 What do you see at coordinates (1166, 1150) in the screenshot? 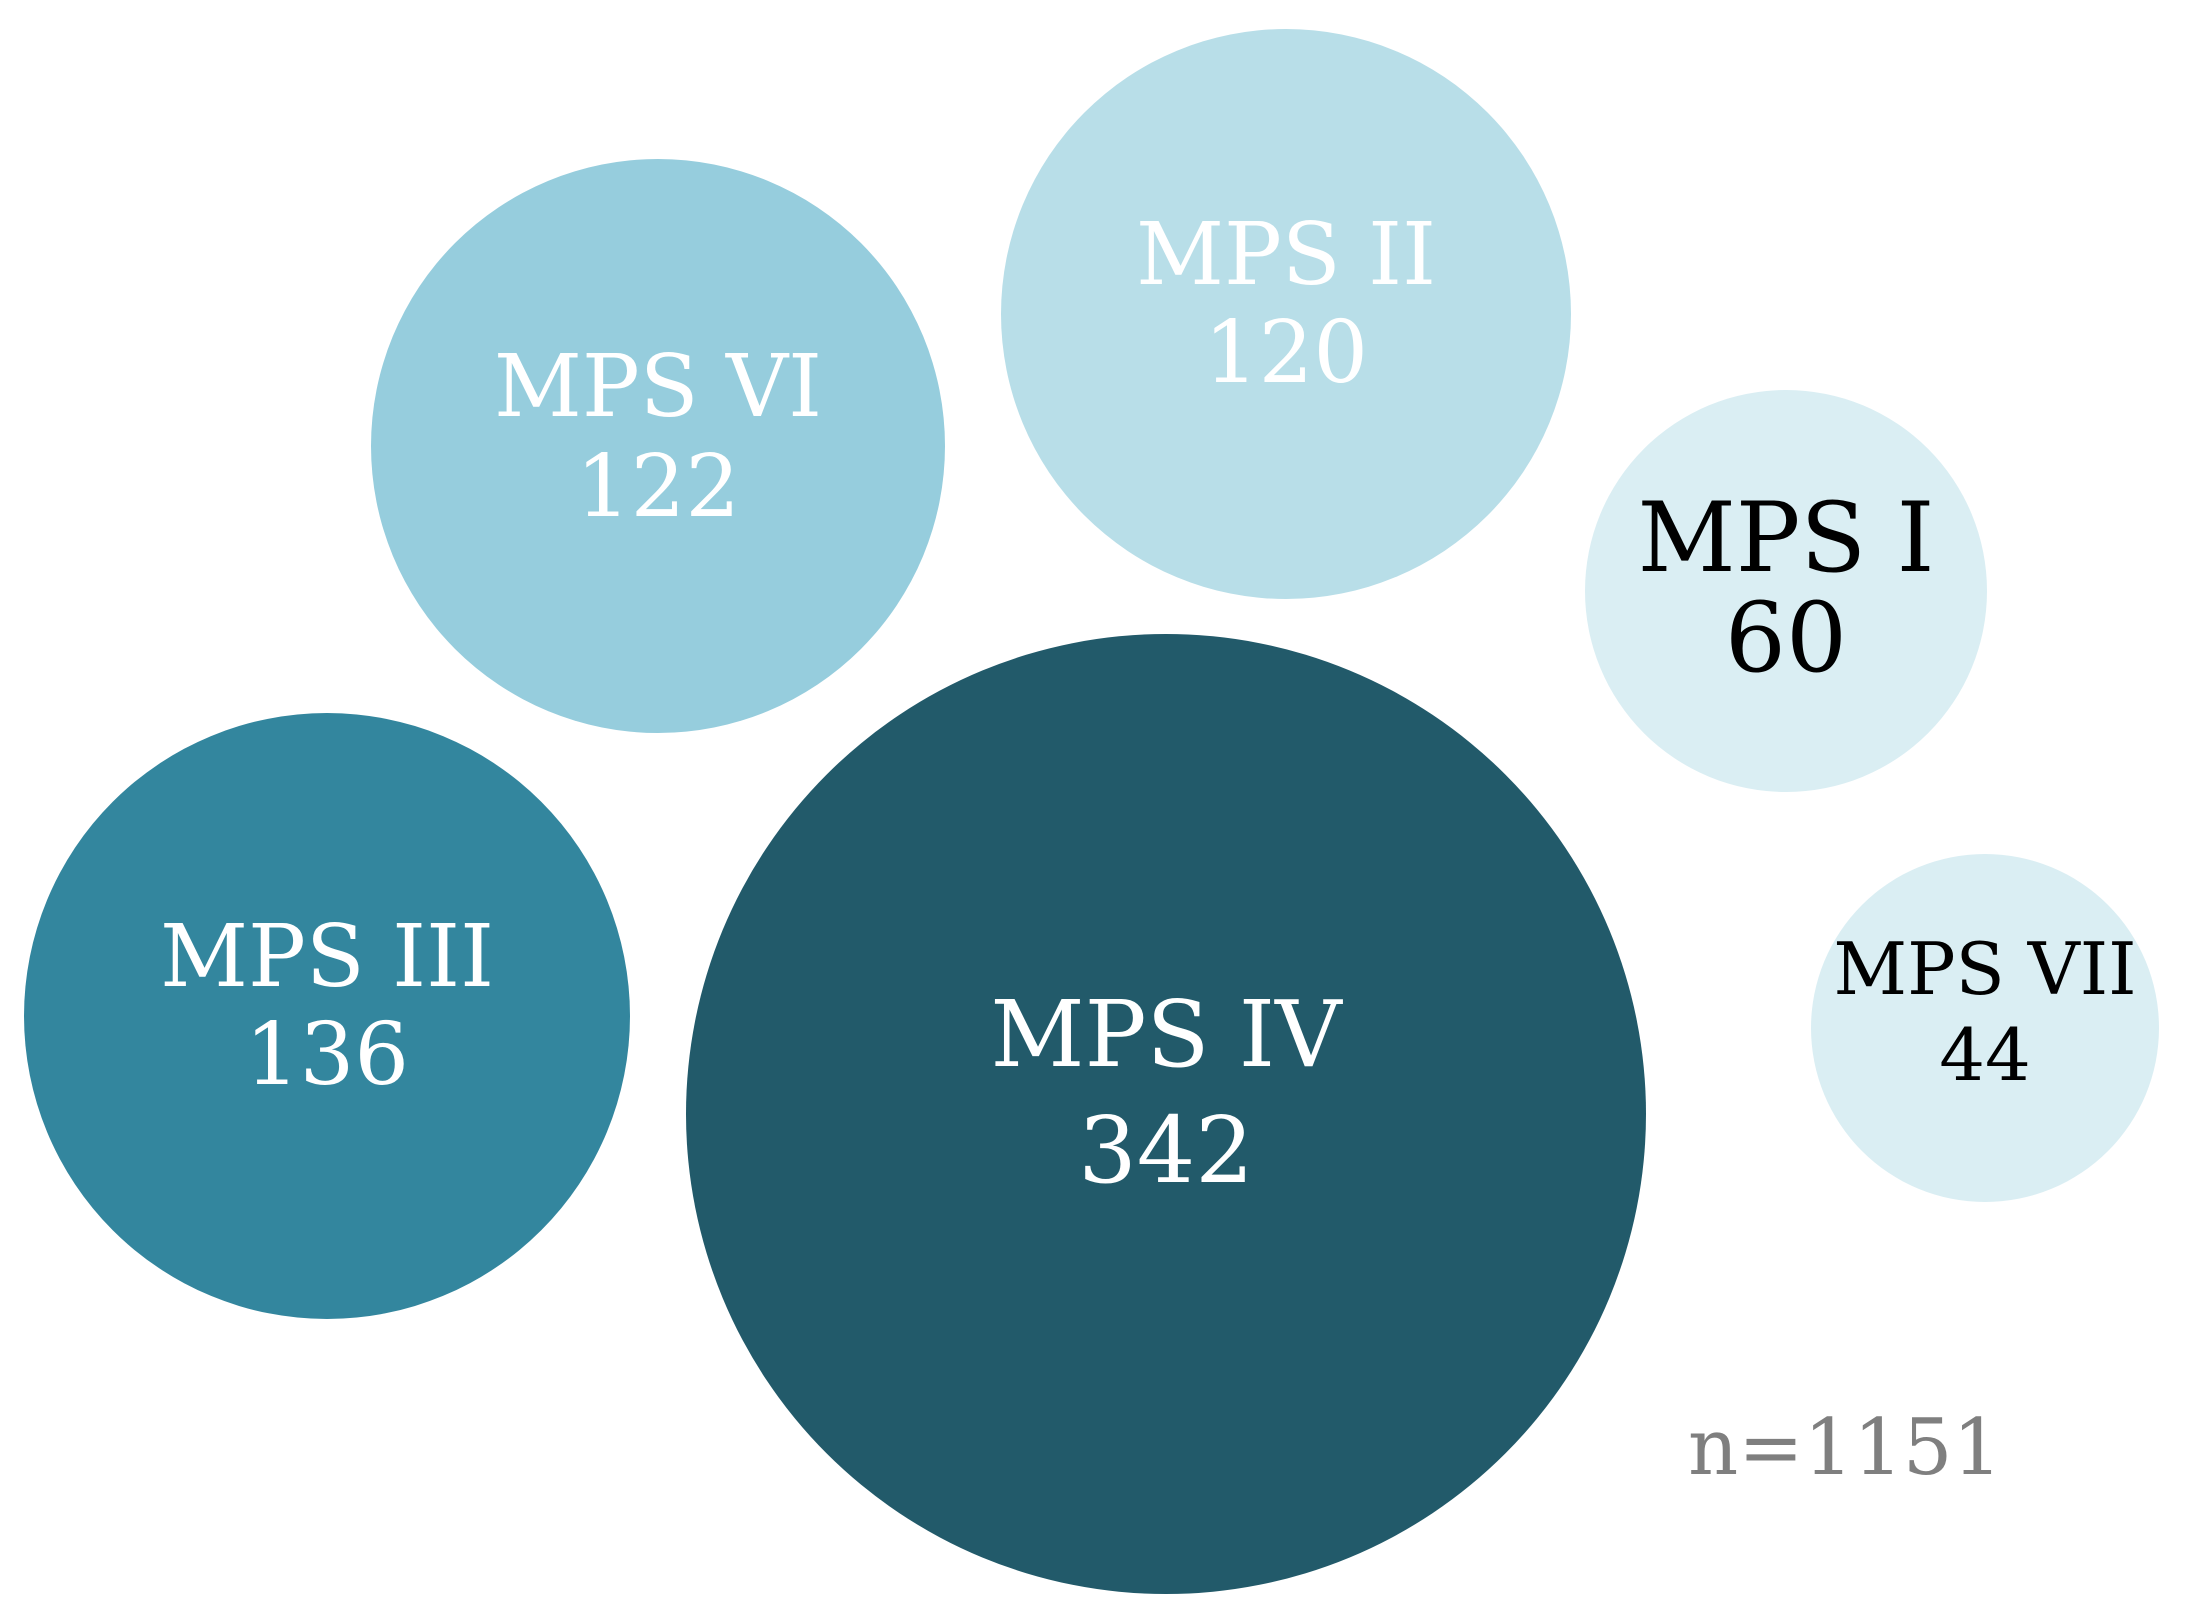
I see `bubble-value-mps-iv: 342` at bounding box center [1166, 1150].